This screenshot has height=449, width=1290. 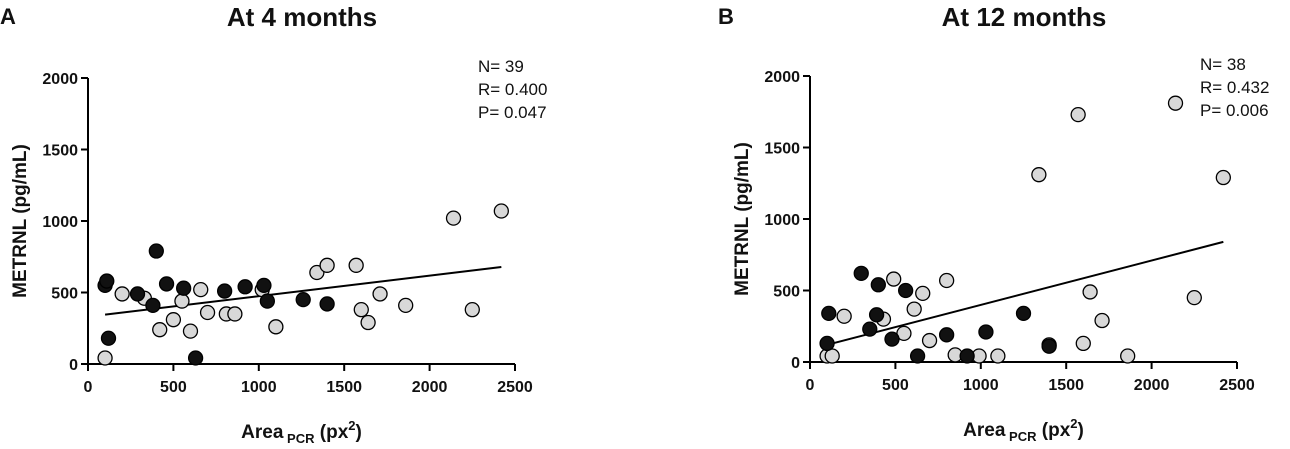 What do you see at coordinates (1234, 87) in the screenshot?
I see `stat-line: R= 0.432` at bounding box center [1234, 87].